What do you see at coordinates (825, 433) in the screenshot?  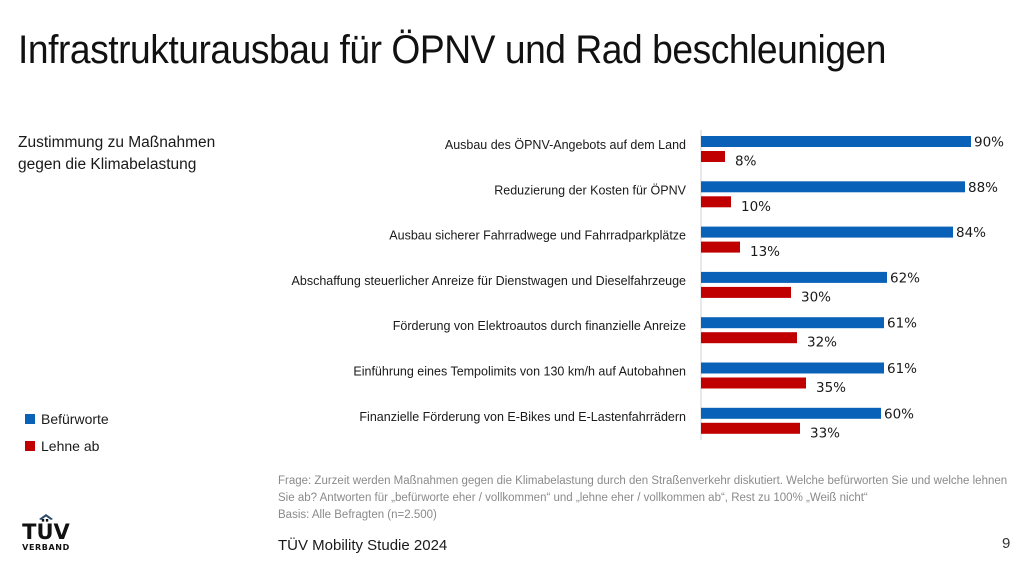 I see `data-label-reject: 33%` at bounding box center [825, 433].